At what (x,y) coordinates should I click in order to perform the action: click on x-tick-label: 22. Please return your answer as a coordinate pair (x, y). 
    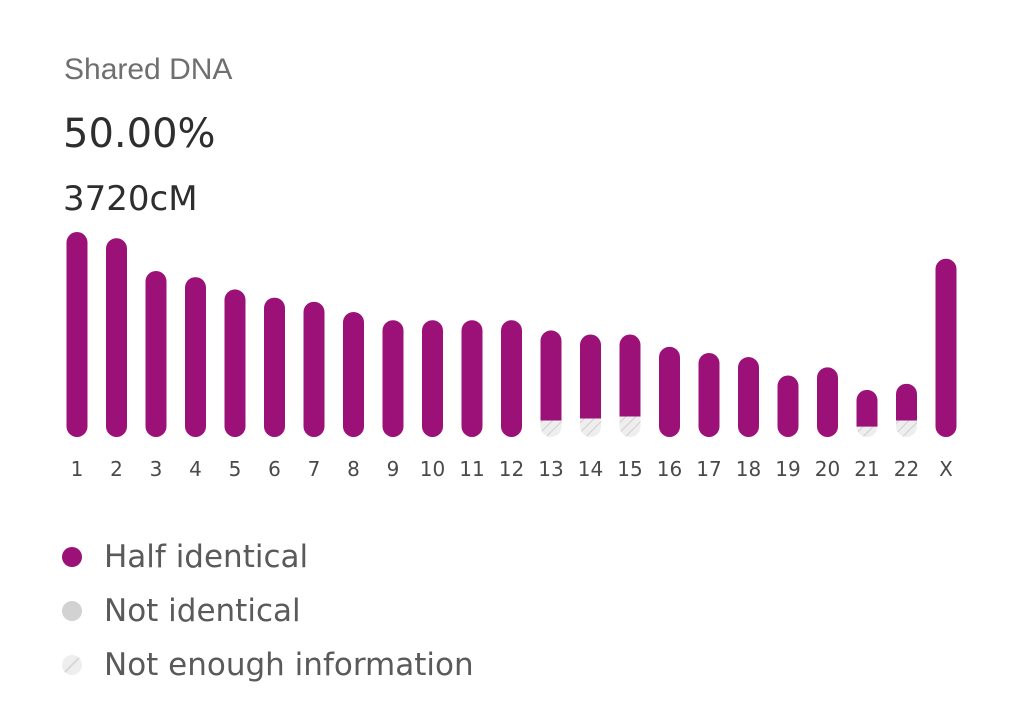
    Looking at the image, I should click on (906, 469).